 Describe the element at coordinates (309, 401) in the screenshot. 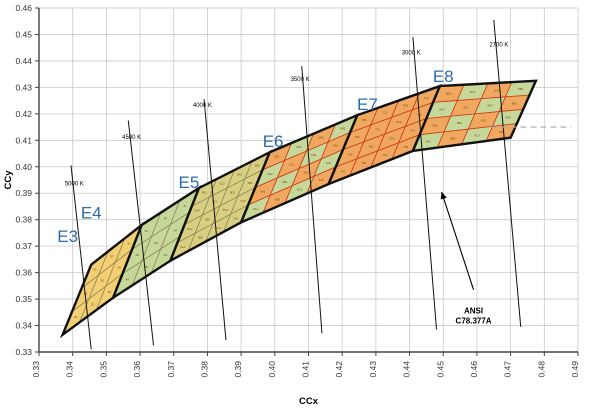

I see `x-axis-title: CCx` at that location.